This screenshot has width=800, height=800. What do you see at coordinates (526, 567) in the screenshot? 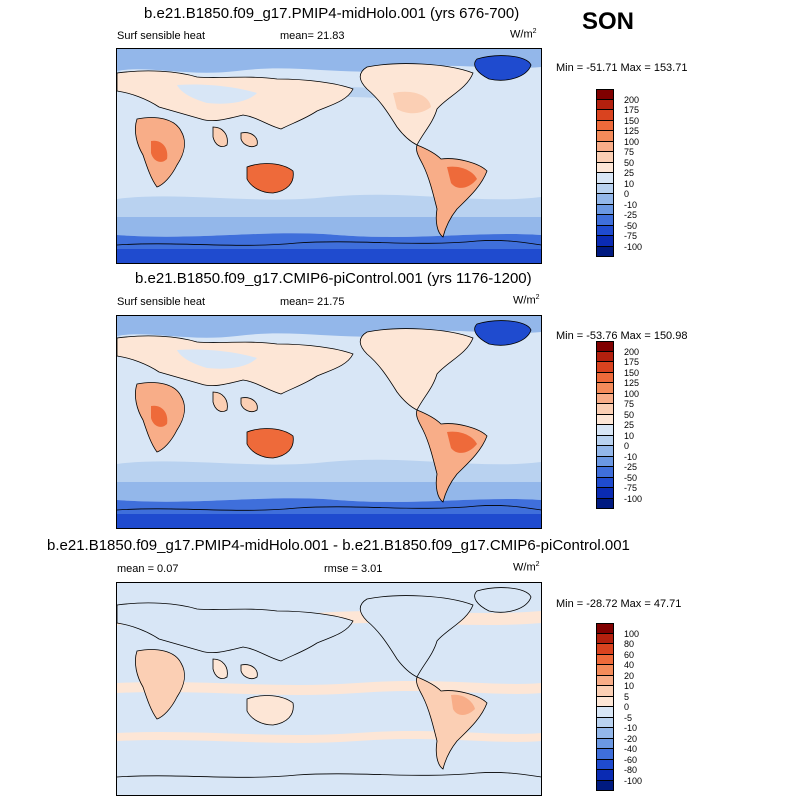
I see `panel3-unit-label: W/m2` at bounding box center [526, 567].